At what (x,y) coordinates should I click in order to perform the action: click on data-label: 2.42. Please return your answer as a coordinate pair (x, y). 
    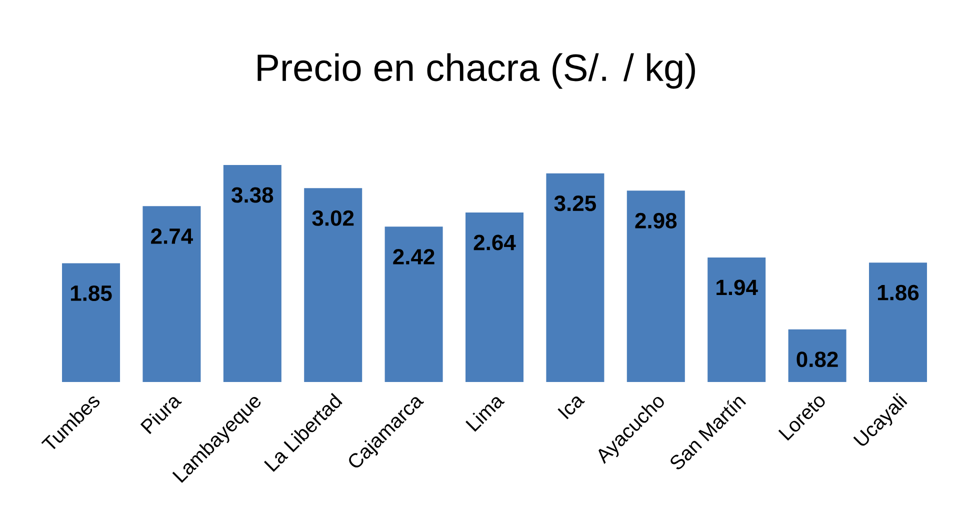
    Looking at the image, I should click on (413, 256).